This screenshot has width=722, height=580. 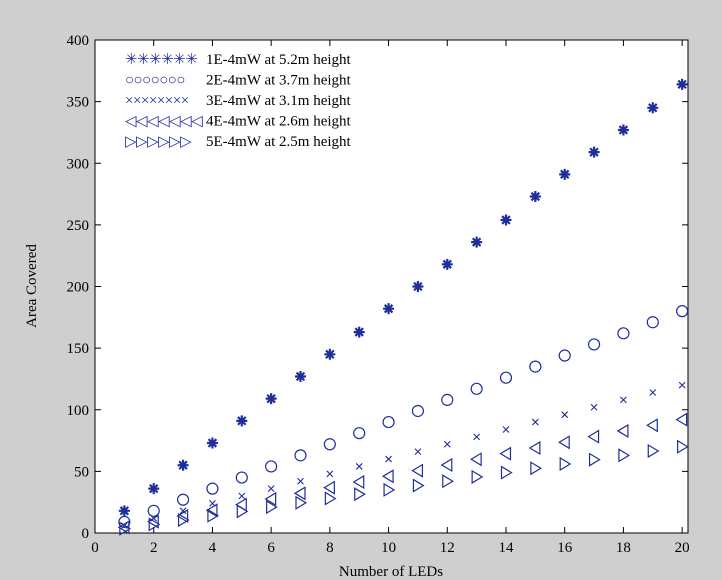 What do you see at coordinates (161, 60) in the screenshot?
I see `legend-markers: ✳✳✳✳✳✳` at bounding box center [161, 60].